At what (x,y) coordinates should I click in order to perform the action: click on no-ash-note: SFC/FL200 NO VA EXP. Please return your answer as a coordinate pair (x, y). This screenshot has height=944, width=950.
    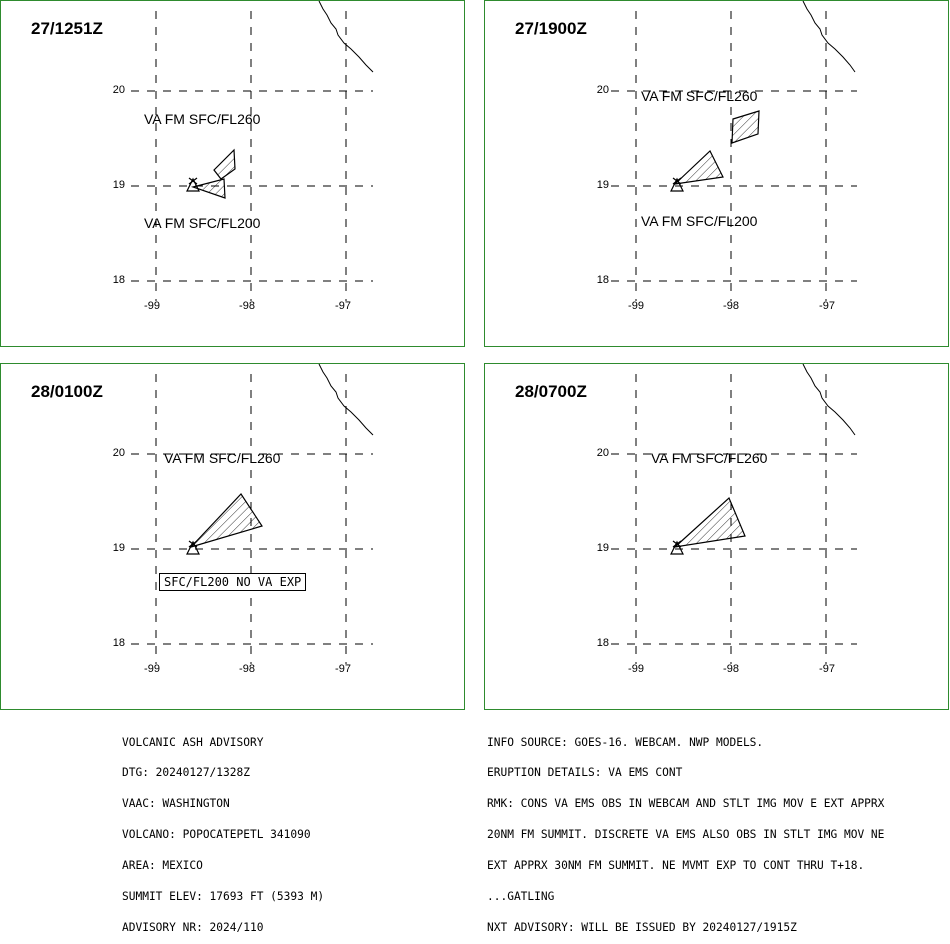
    Looking at the image, I should click on (233, 582).